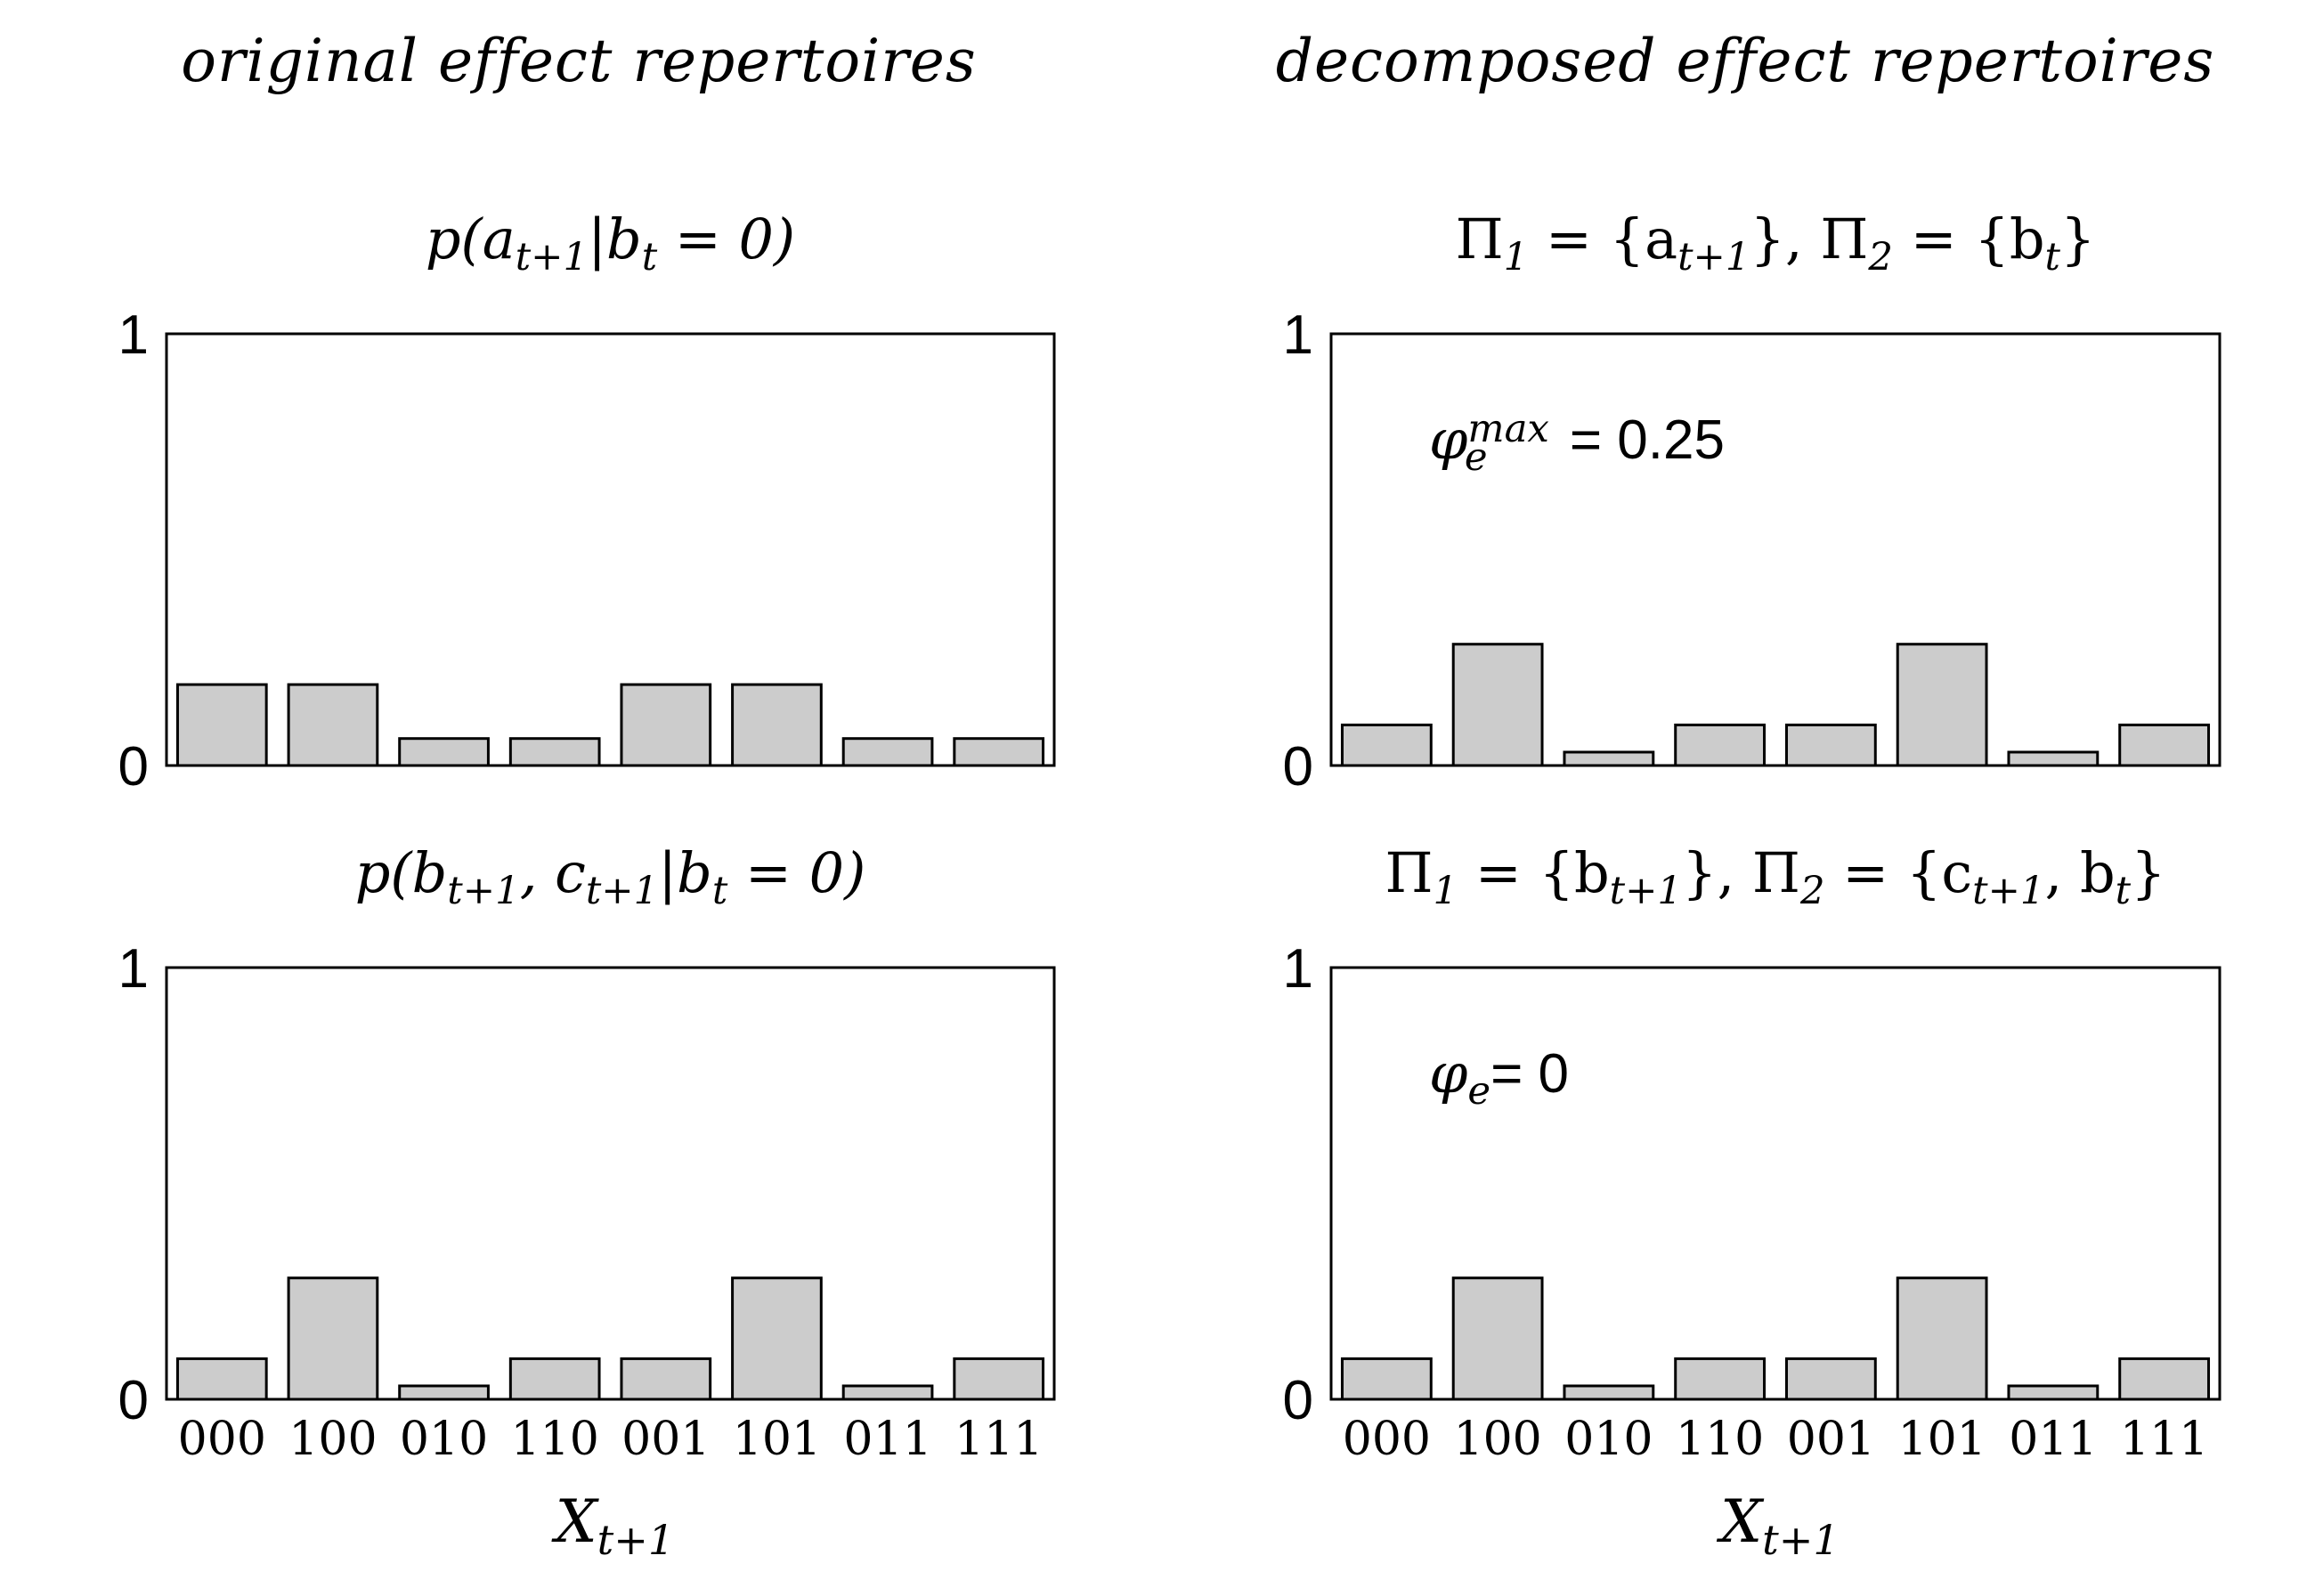  Describe the element at coordinates (2053, 1439) in the screenshot. I see `chart-3-xtick-011: 011` at that location.